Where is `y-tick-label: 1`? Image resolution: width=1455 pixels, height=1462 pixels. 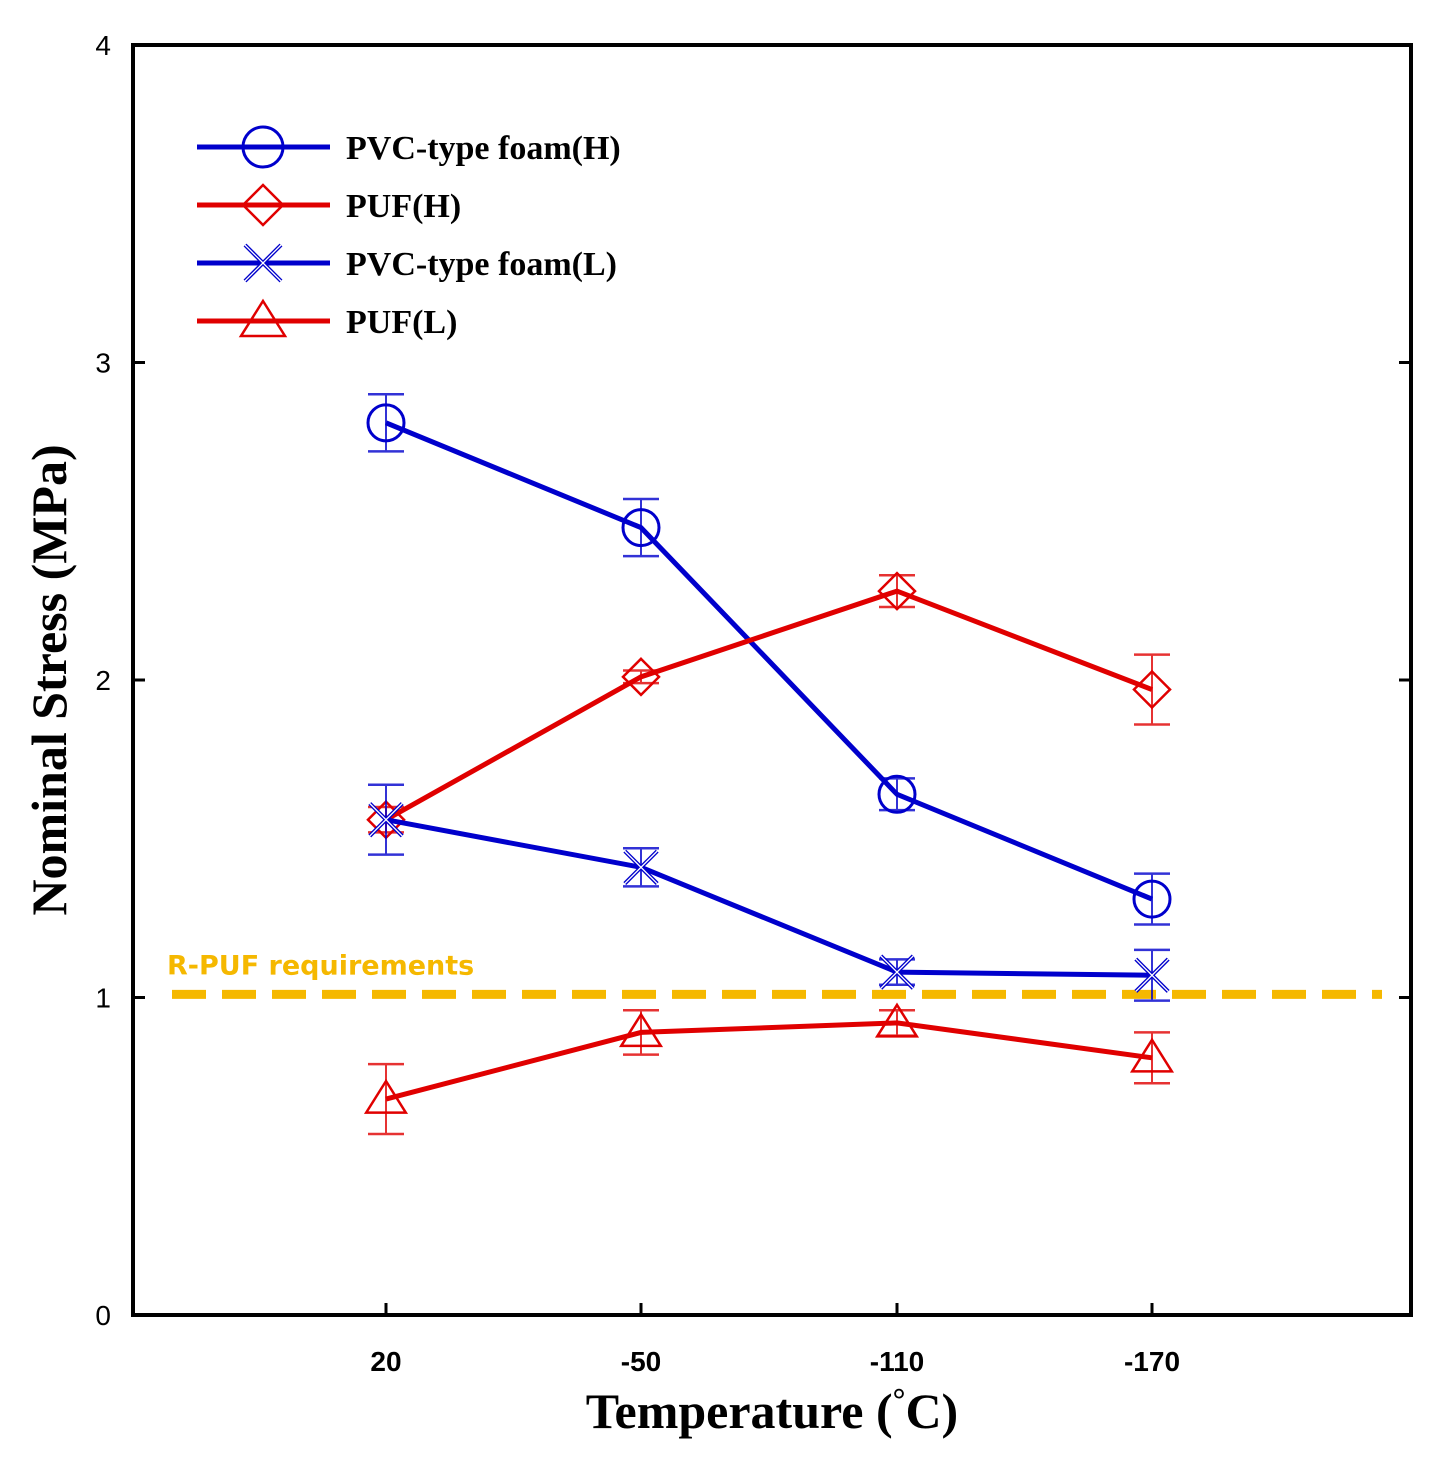 y-tick-label: 1 is located at coordinates (103, 998).